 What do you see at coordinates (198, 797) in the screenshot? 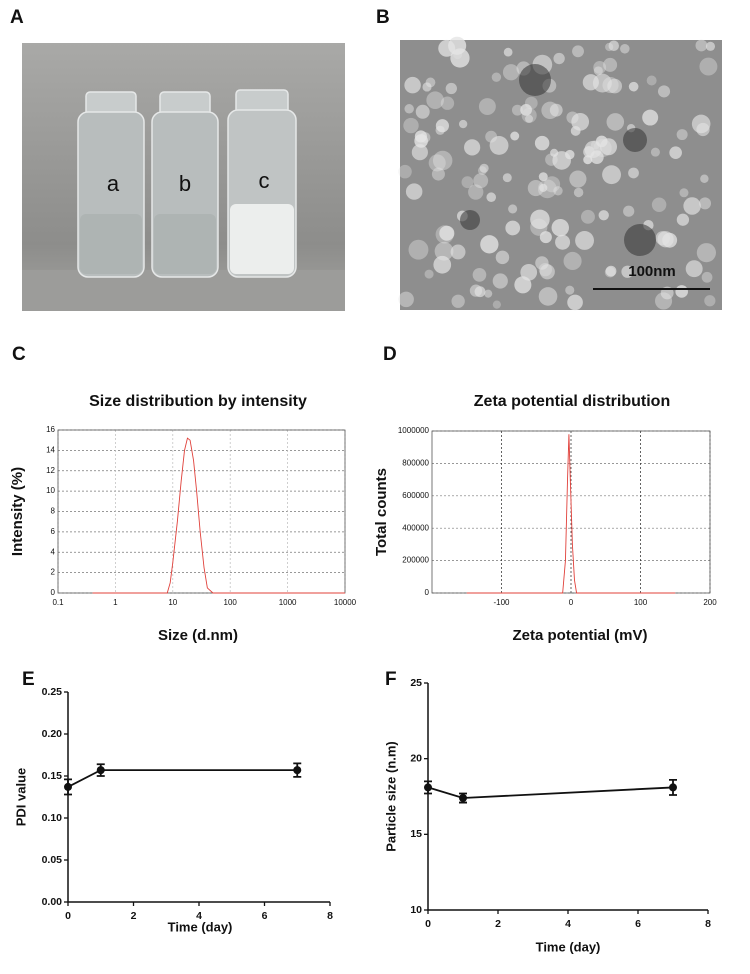
I see `axes` at bounding box center [198, 797].